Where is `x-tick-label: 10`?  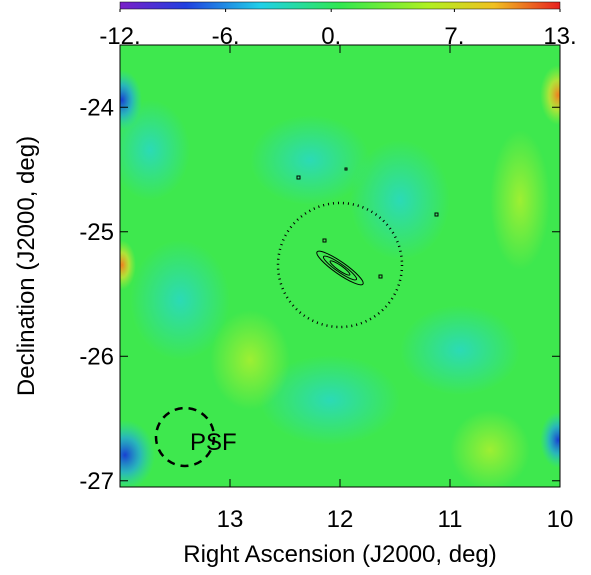
x-tick-label: 10 is located at coordinates (560, 519).